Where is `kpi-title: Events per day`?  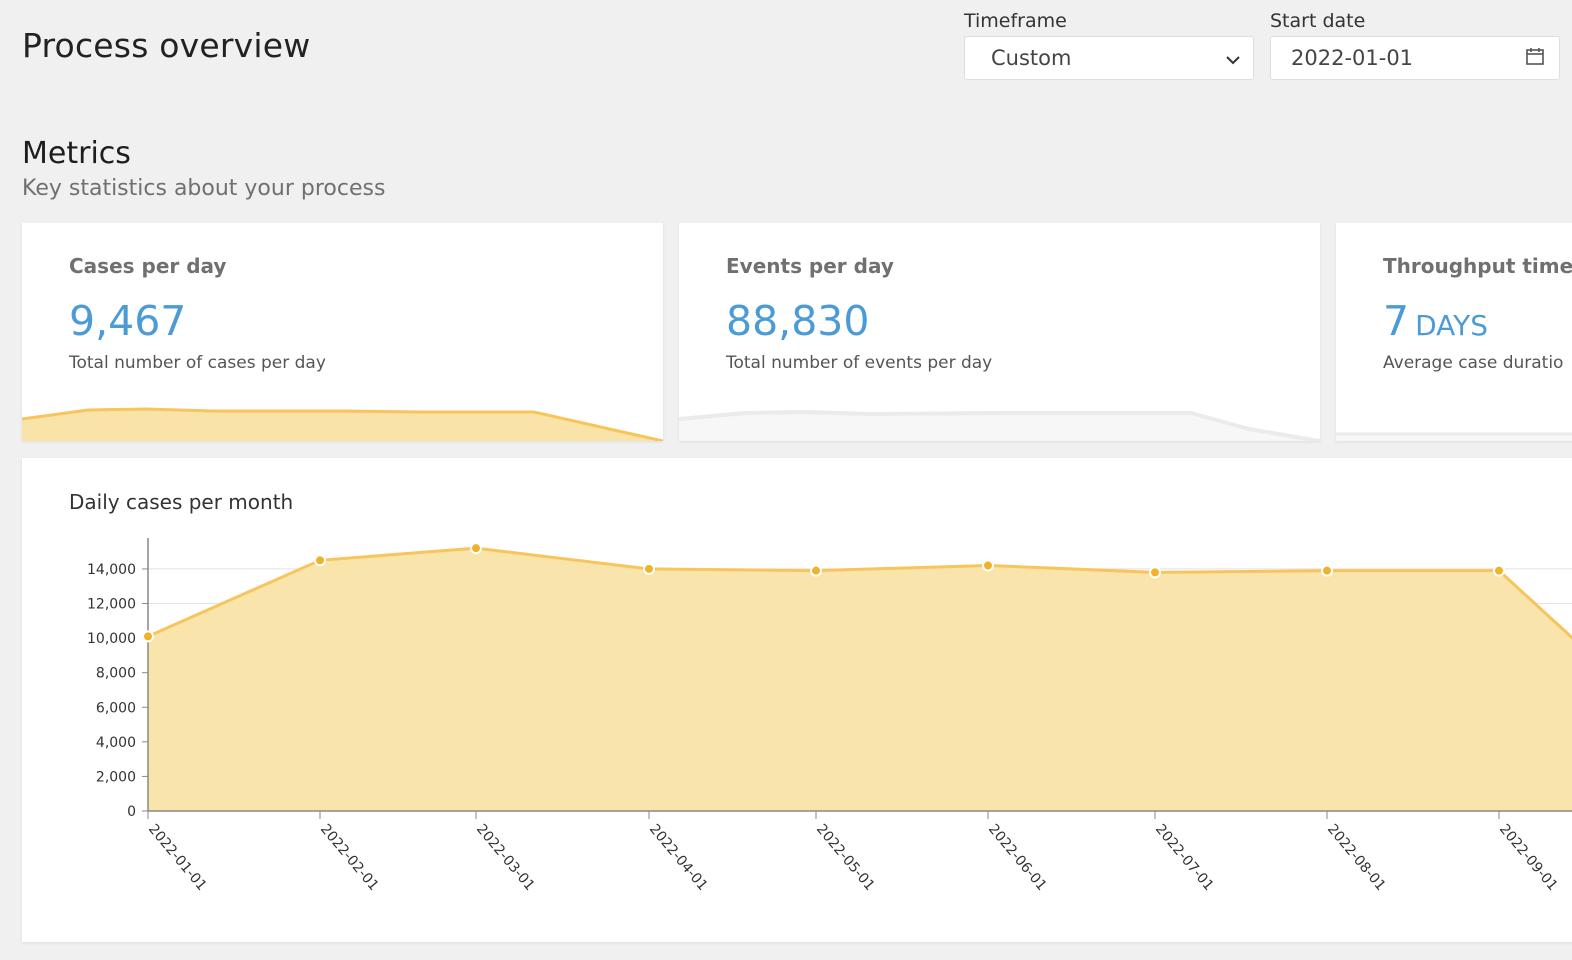
kpi-title: Events per day is located at coordinates (810, 266).